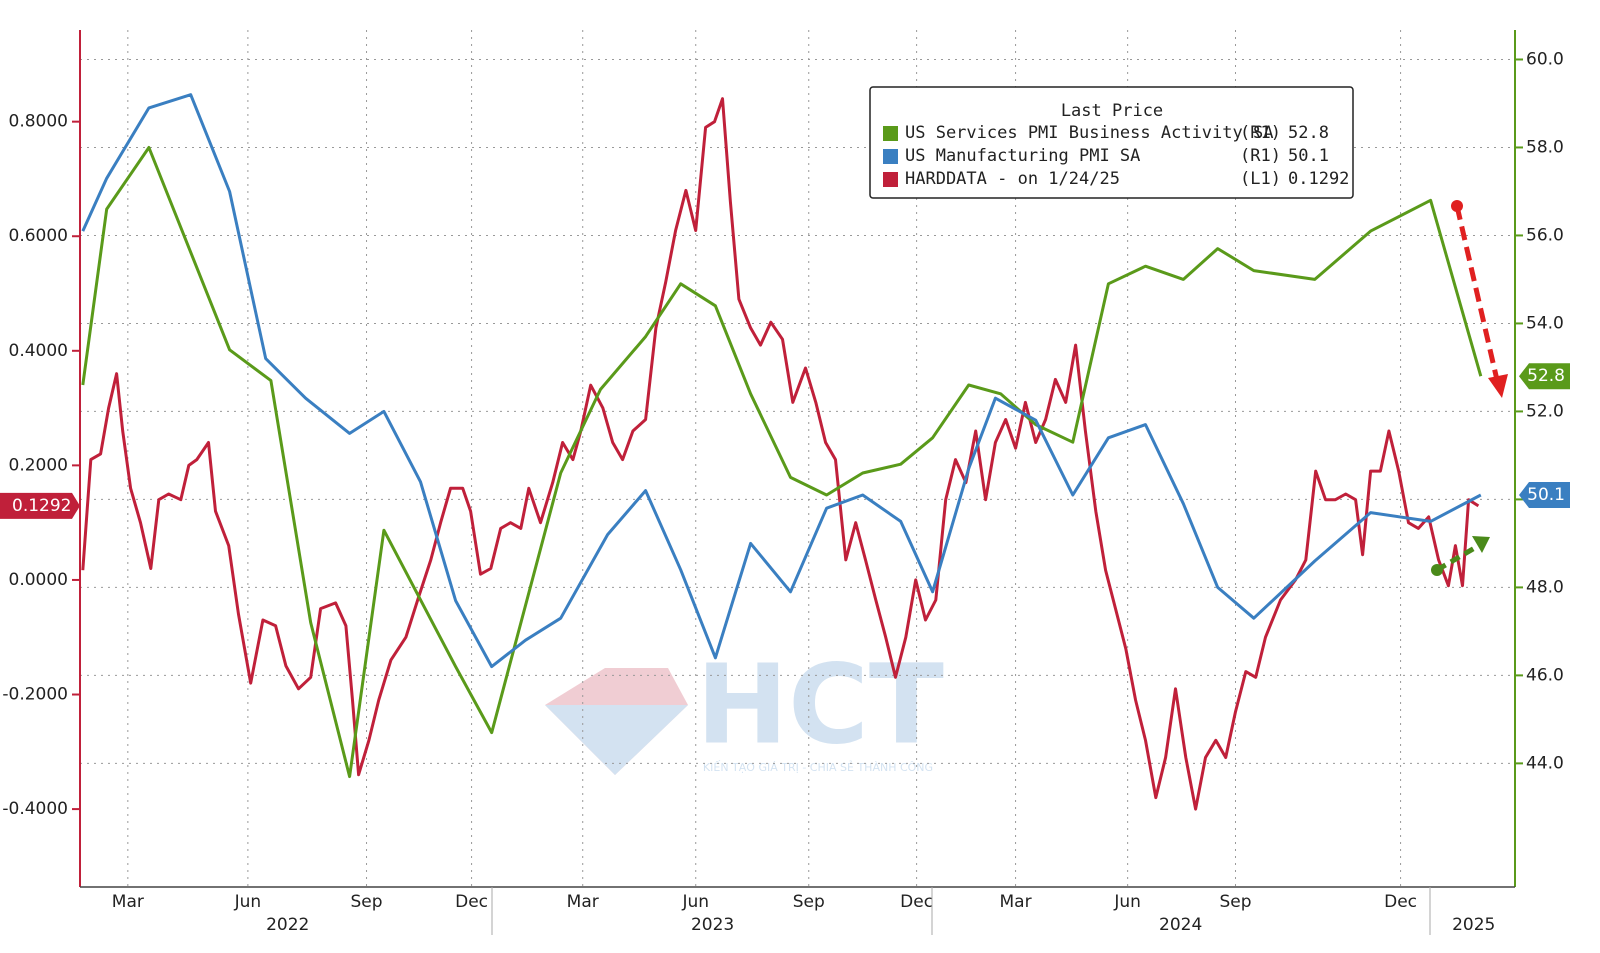  Describe the element at coordinates (1545, 59) in the screenshot. I see `y2-tick-label: 60.0` at that location.